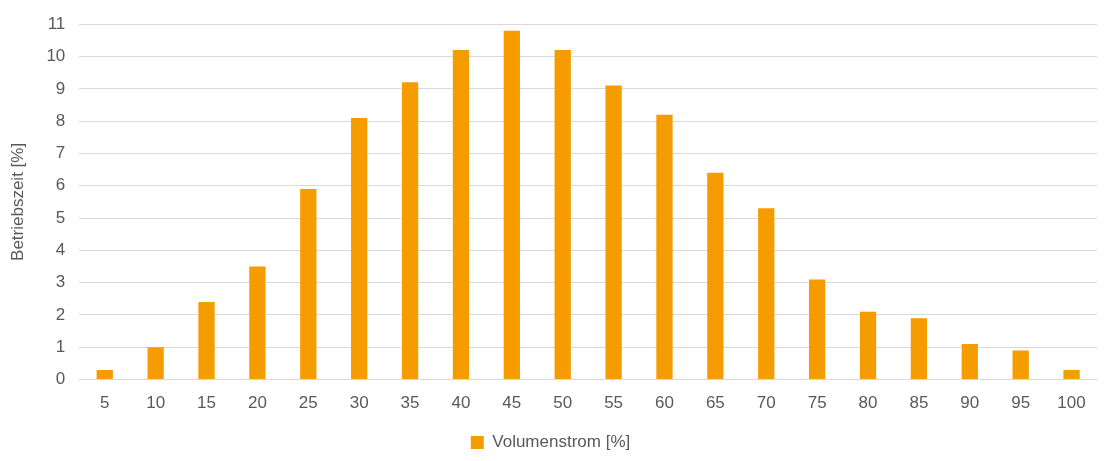  What do you see at coordinates (614, 403) in the screenshot?
I see `x-tick-label: 55` at bounding box center [614, 403].